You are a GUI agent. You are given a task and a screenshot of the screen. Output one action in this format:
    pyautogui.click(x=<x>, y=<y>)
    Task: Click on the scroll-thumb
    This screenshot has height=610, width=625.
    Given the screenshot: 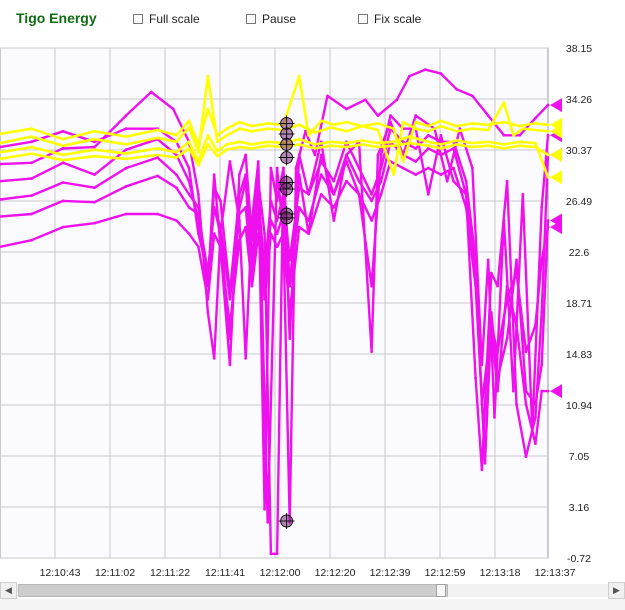 What is the action you would take?
    pyautogui.click(x=233, y=590)
    